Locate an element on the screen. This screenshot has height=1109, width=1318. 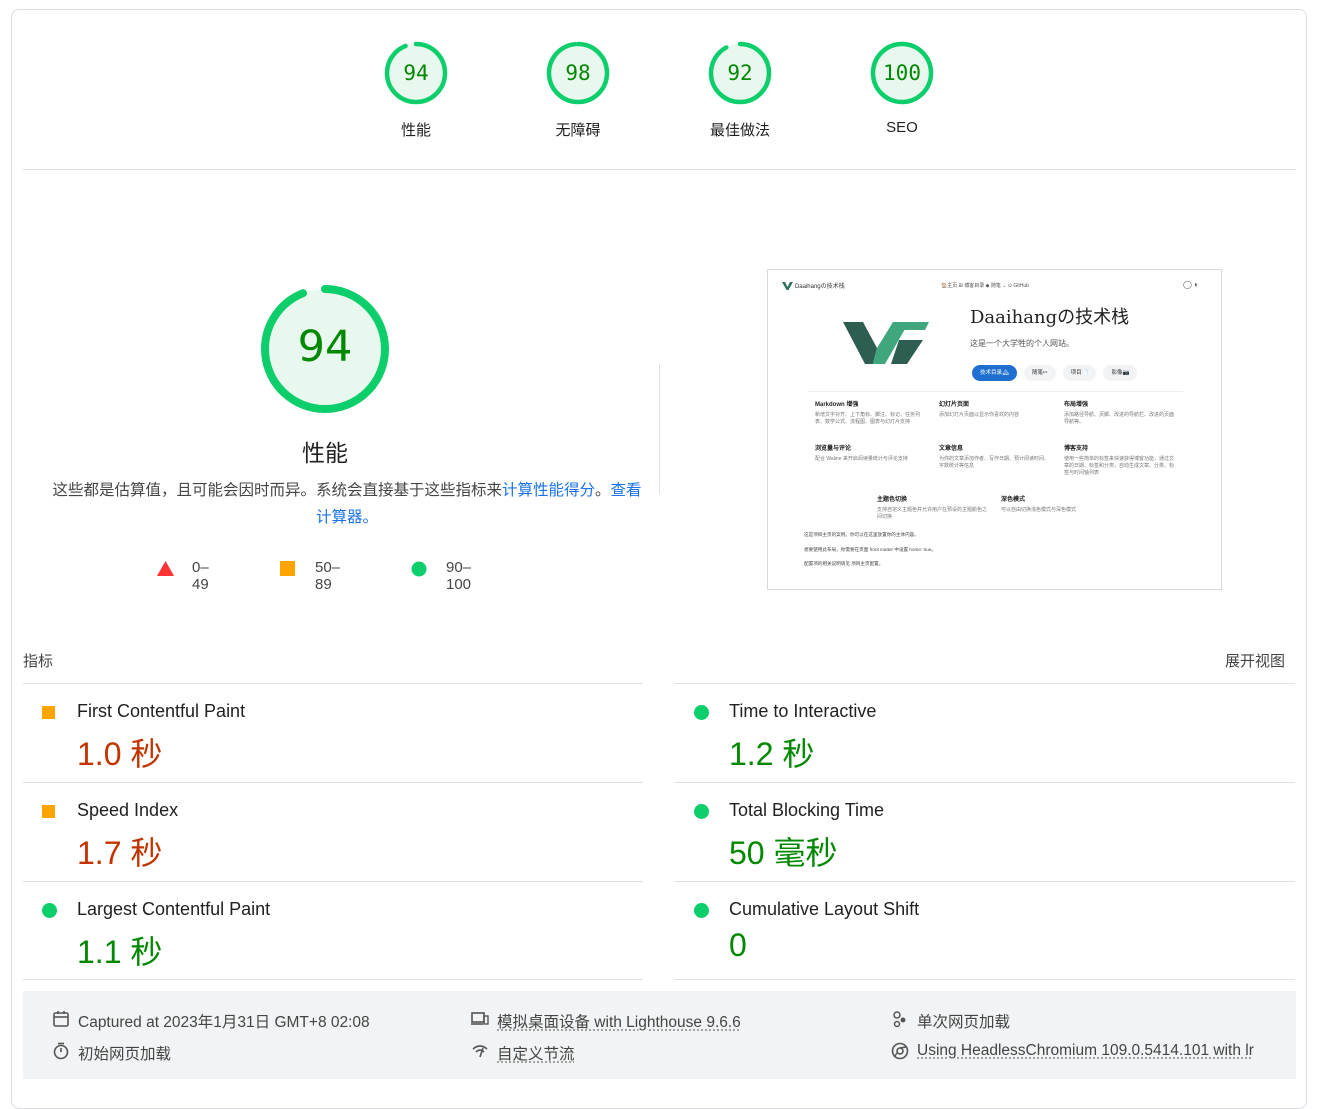
thumb-feature-title: 主题色切换 is located at coordinates (892, 500).